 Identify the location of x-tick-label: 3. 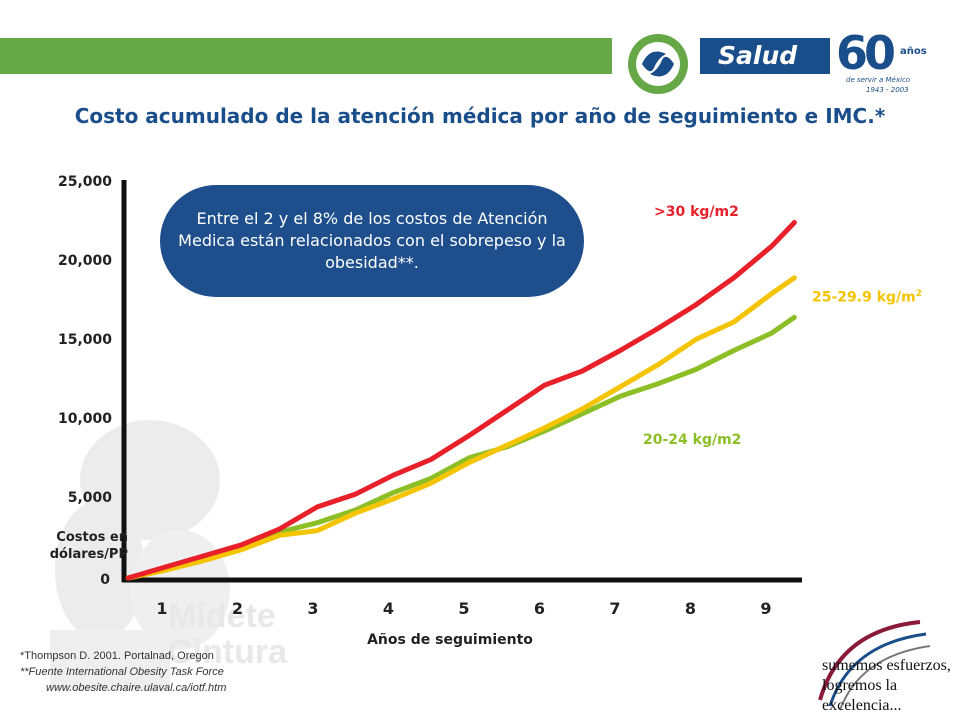
(312, 608).